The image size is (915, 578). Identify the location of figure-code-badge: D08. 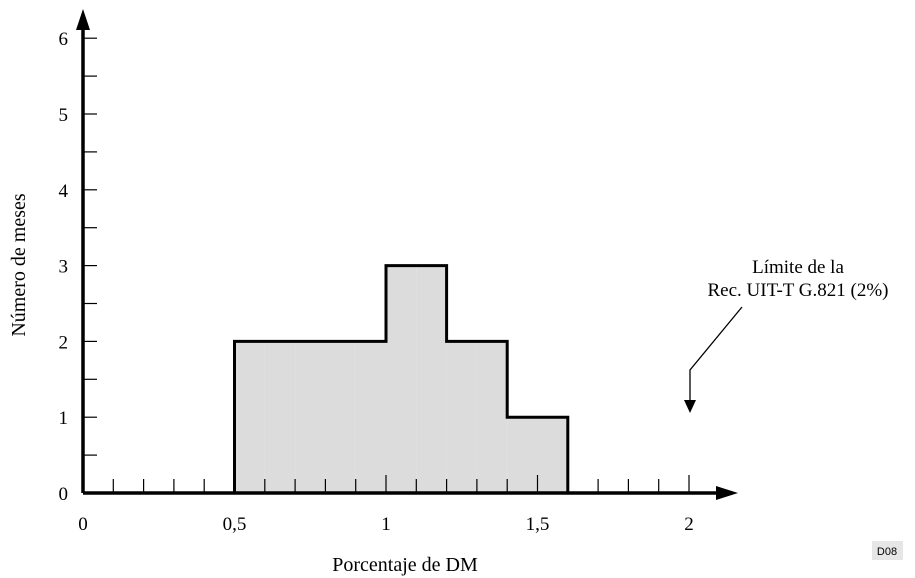
(887, 550).